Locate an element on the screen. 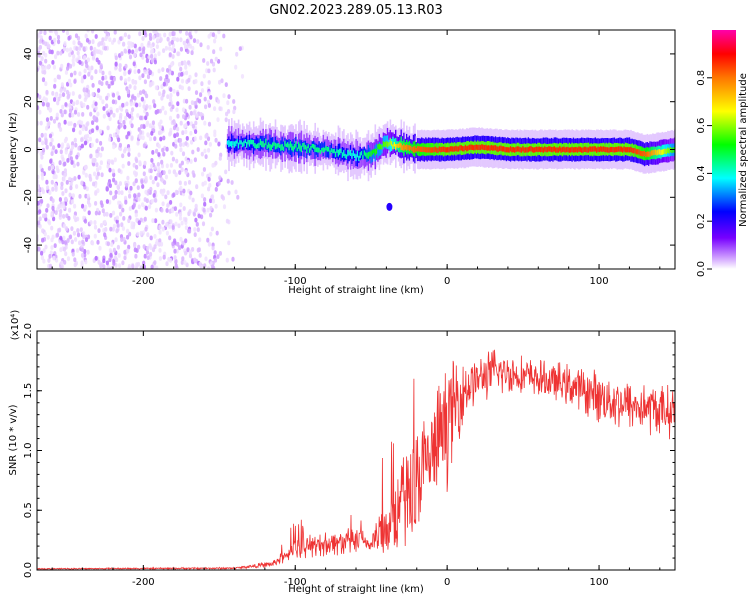 Image resolution: width=750 pixels, height=600 pixels. spectrogram-ytick-label: 0 is located at coordinates (28, 149).